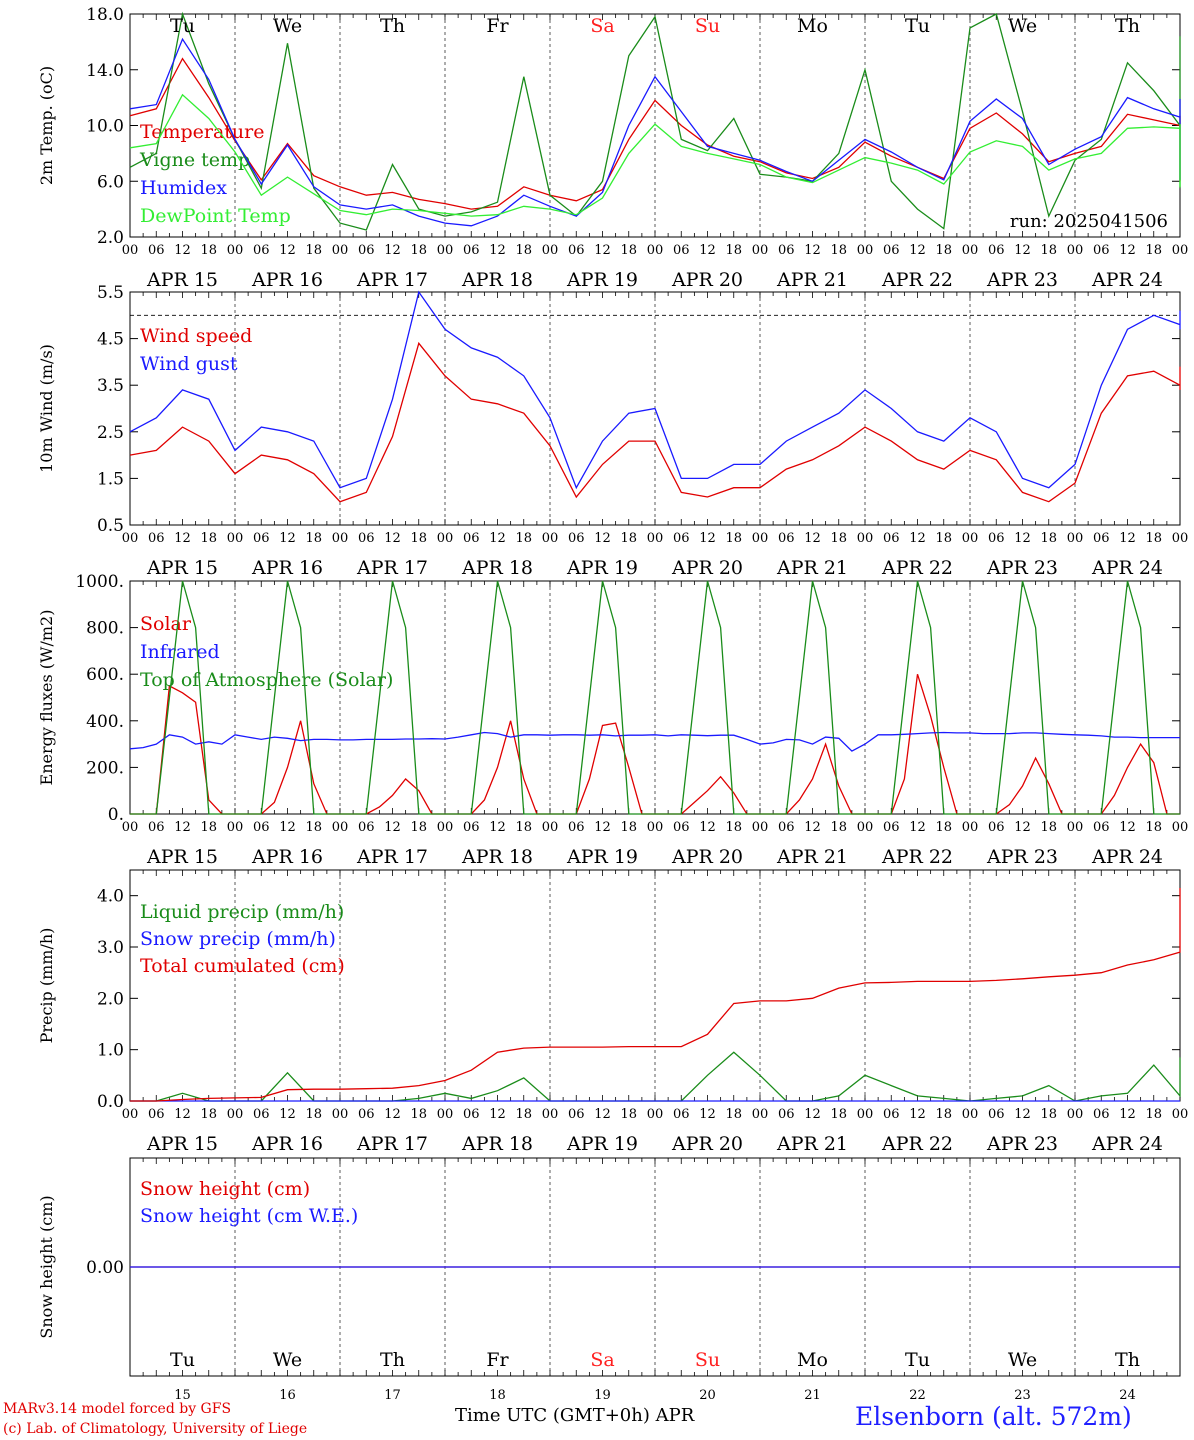  What do you see at coordinates (46, 408) in the screenshot?
I see `y-axis-label: 10m Wind (m/s)` at bounding box center [46, 408].